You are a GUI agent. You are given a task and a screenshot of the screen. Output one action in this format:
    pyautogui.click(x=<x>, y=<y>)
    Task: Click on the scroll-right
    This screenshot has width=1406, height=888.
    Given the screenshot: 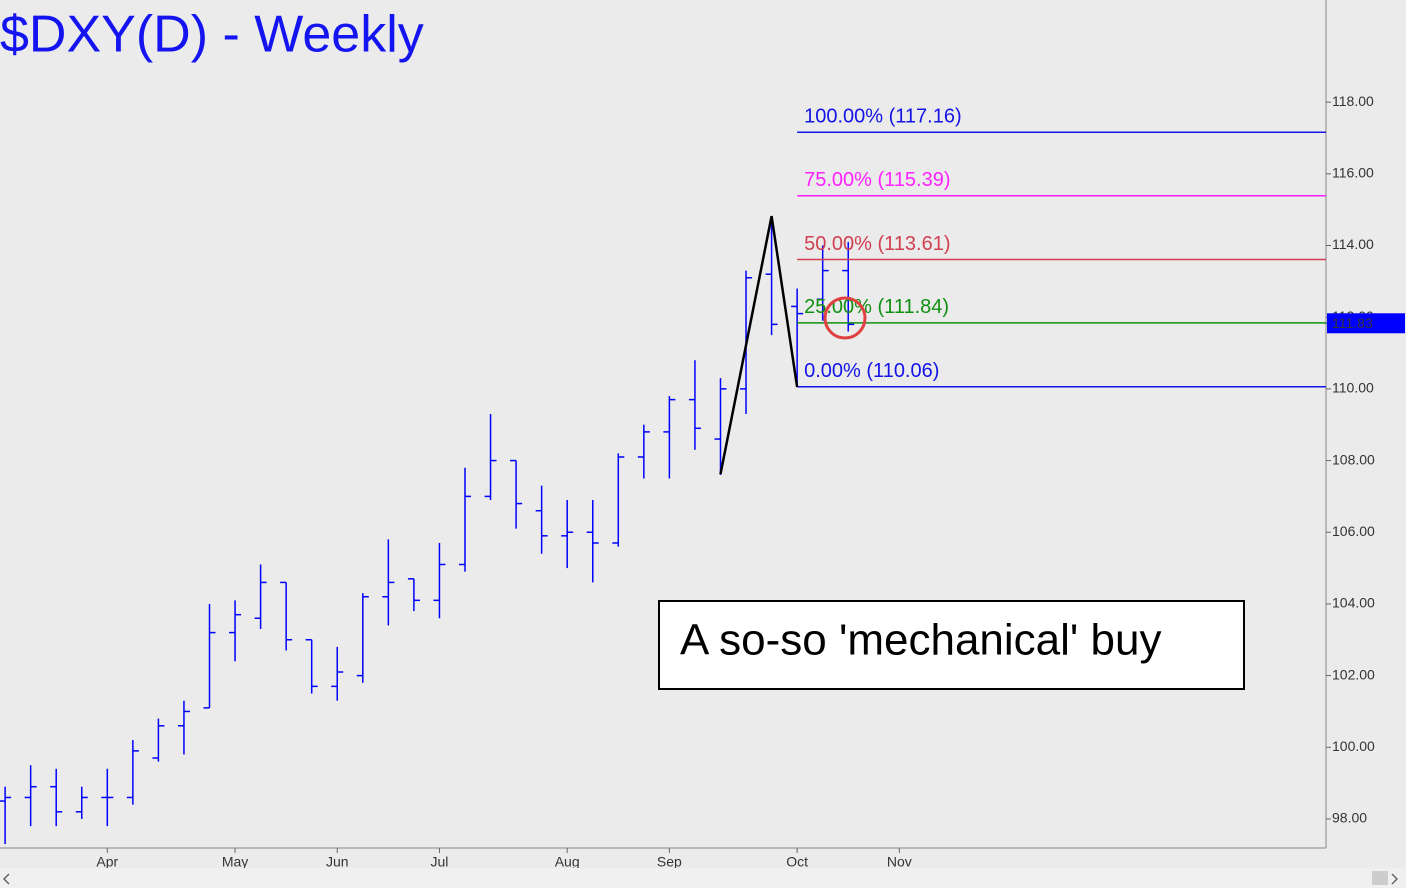 What is the action you would take?
    pyautogui.click(x=1395, y=879)
    